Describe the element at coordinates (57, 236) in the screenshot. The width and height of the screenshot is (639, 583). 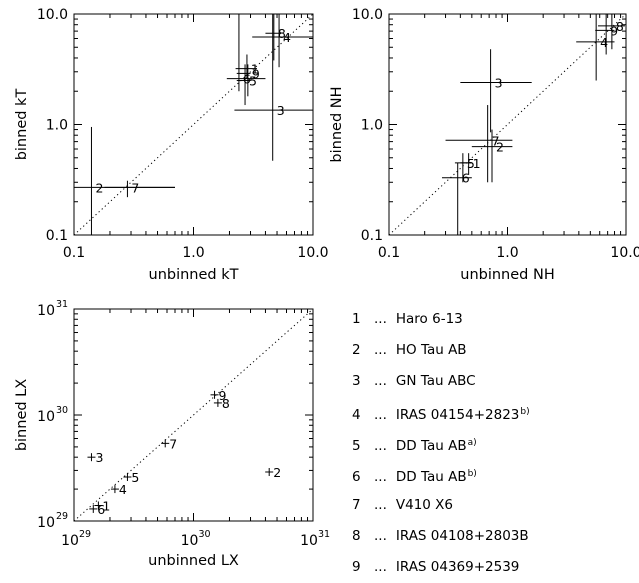
I see `kt-ytick-label: 0.1` at that location.